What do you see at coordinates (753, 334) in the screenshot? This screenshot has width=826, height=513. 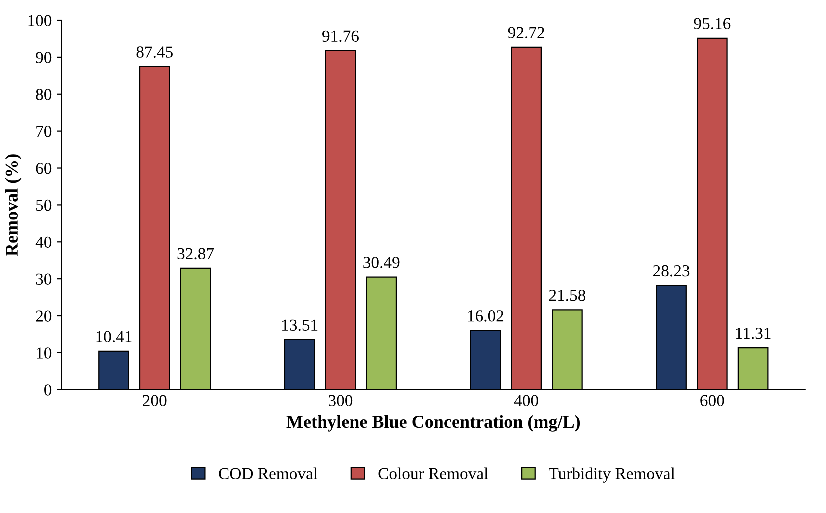 I see `data-label: 11.31` at bounding box center [753, 334].